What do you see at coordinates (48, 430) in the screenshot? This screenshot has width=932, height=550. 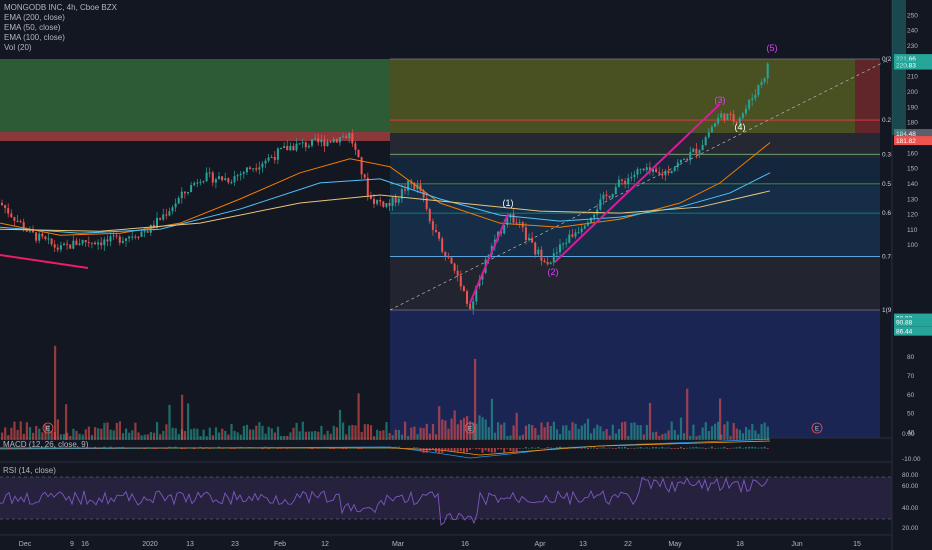 I see `earnings-label: E` at bounding box center [48, 430].